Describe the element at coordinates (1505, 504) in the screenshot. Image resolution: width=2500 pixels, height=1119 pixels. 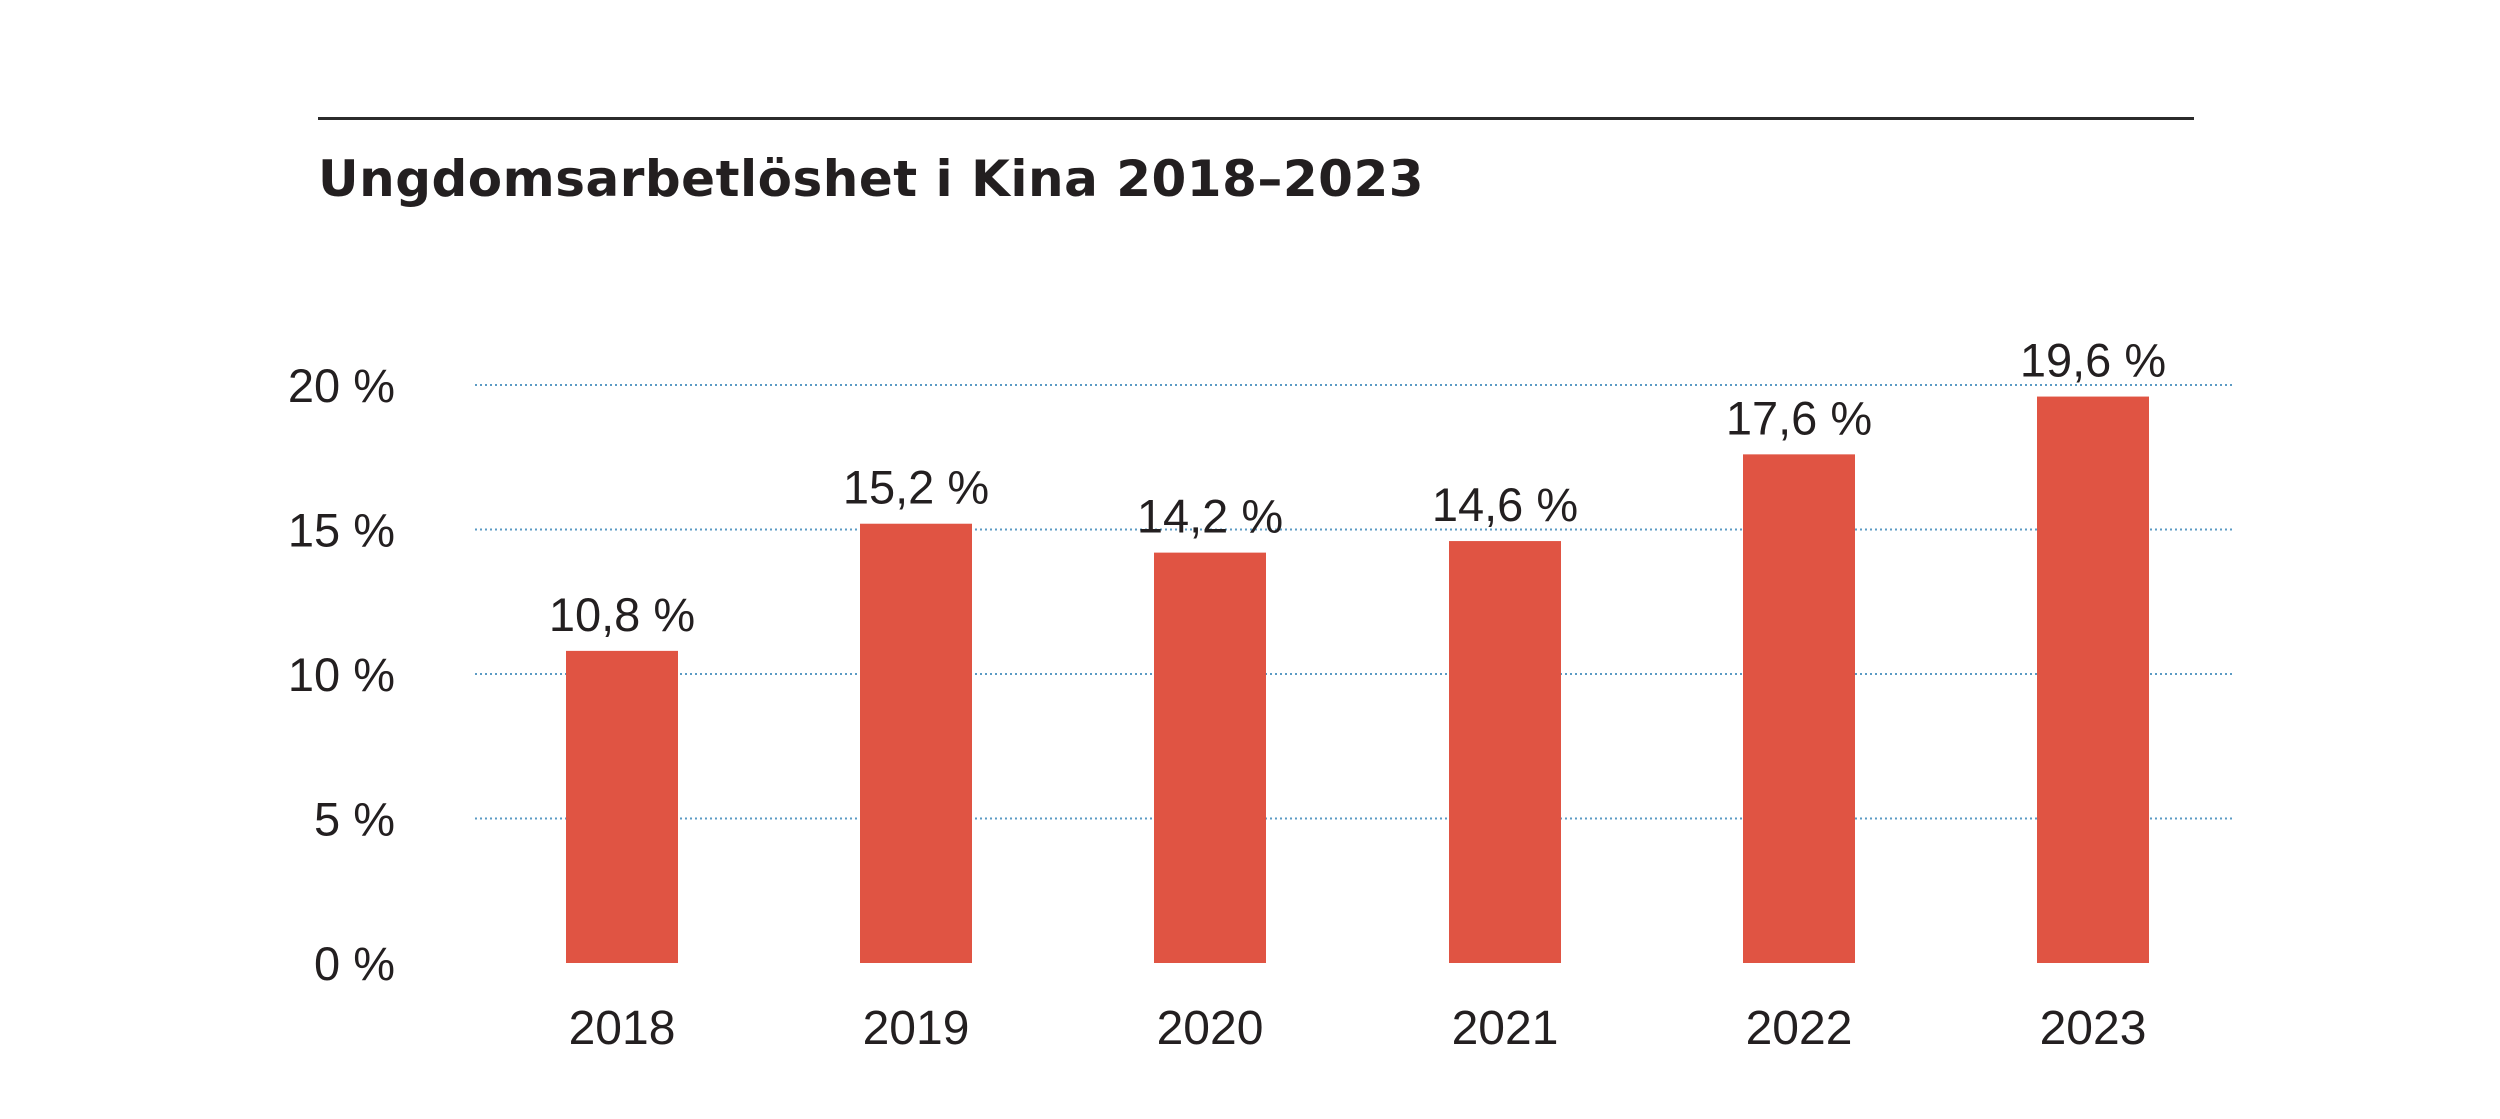
I see `bar-value-label: 14,6 %` at that location.